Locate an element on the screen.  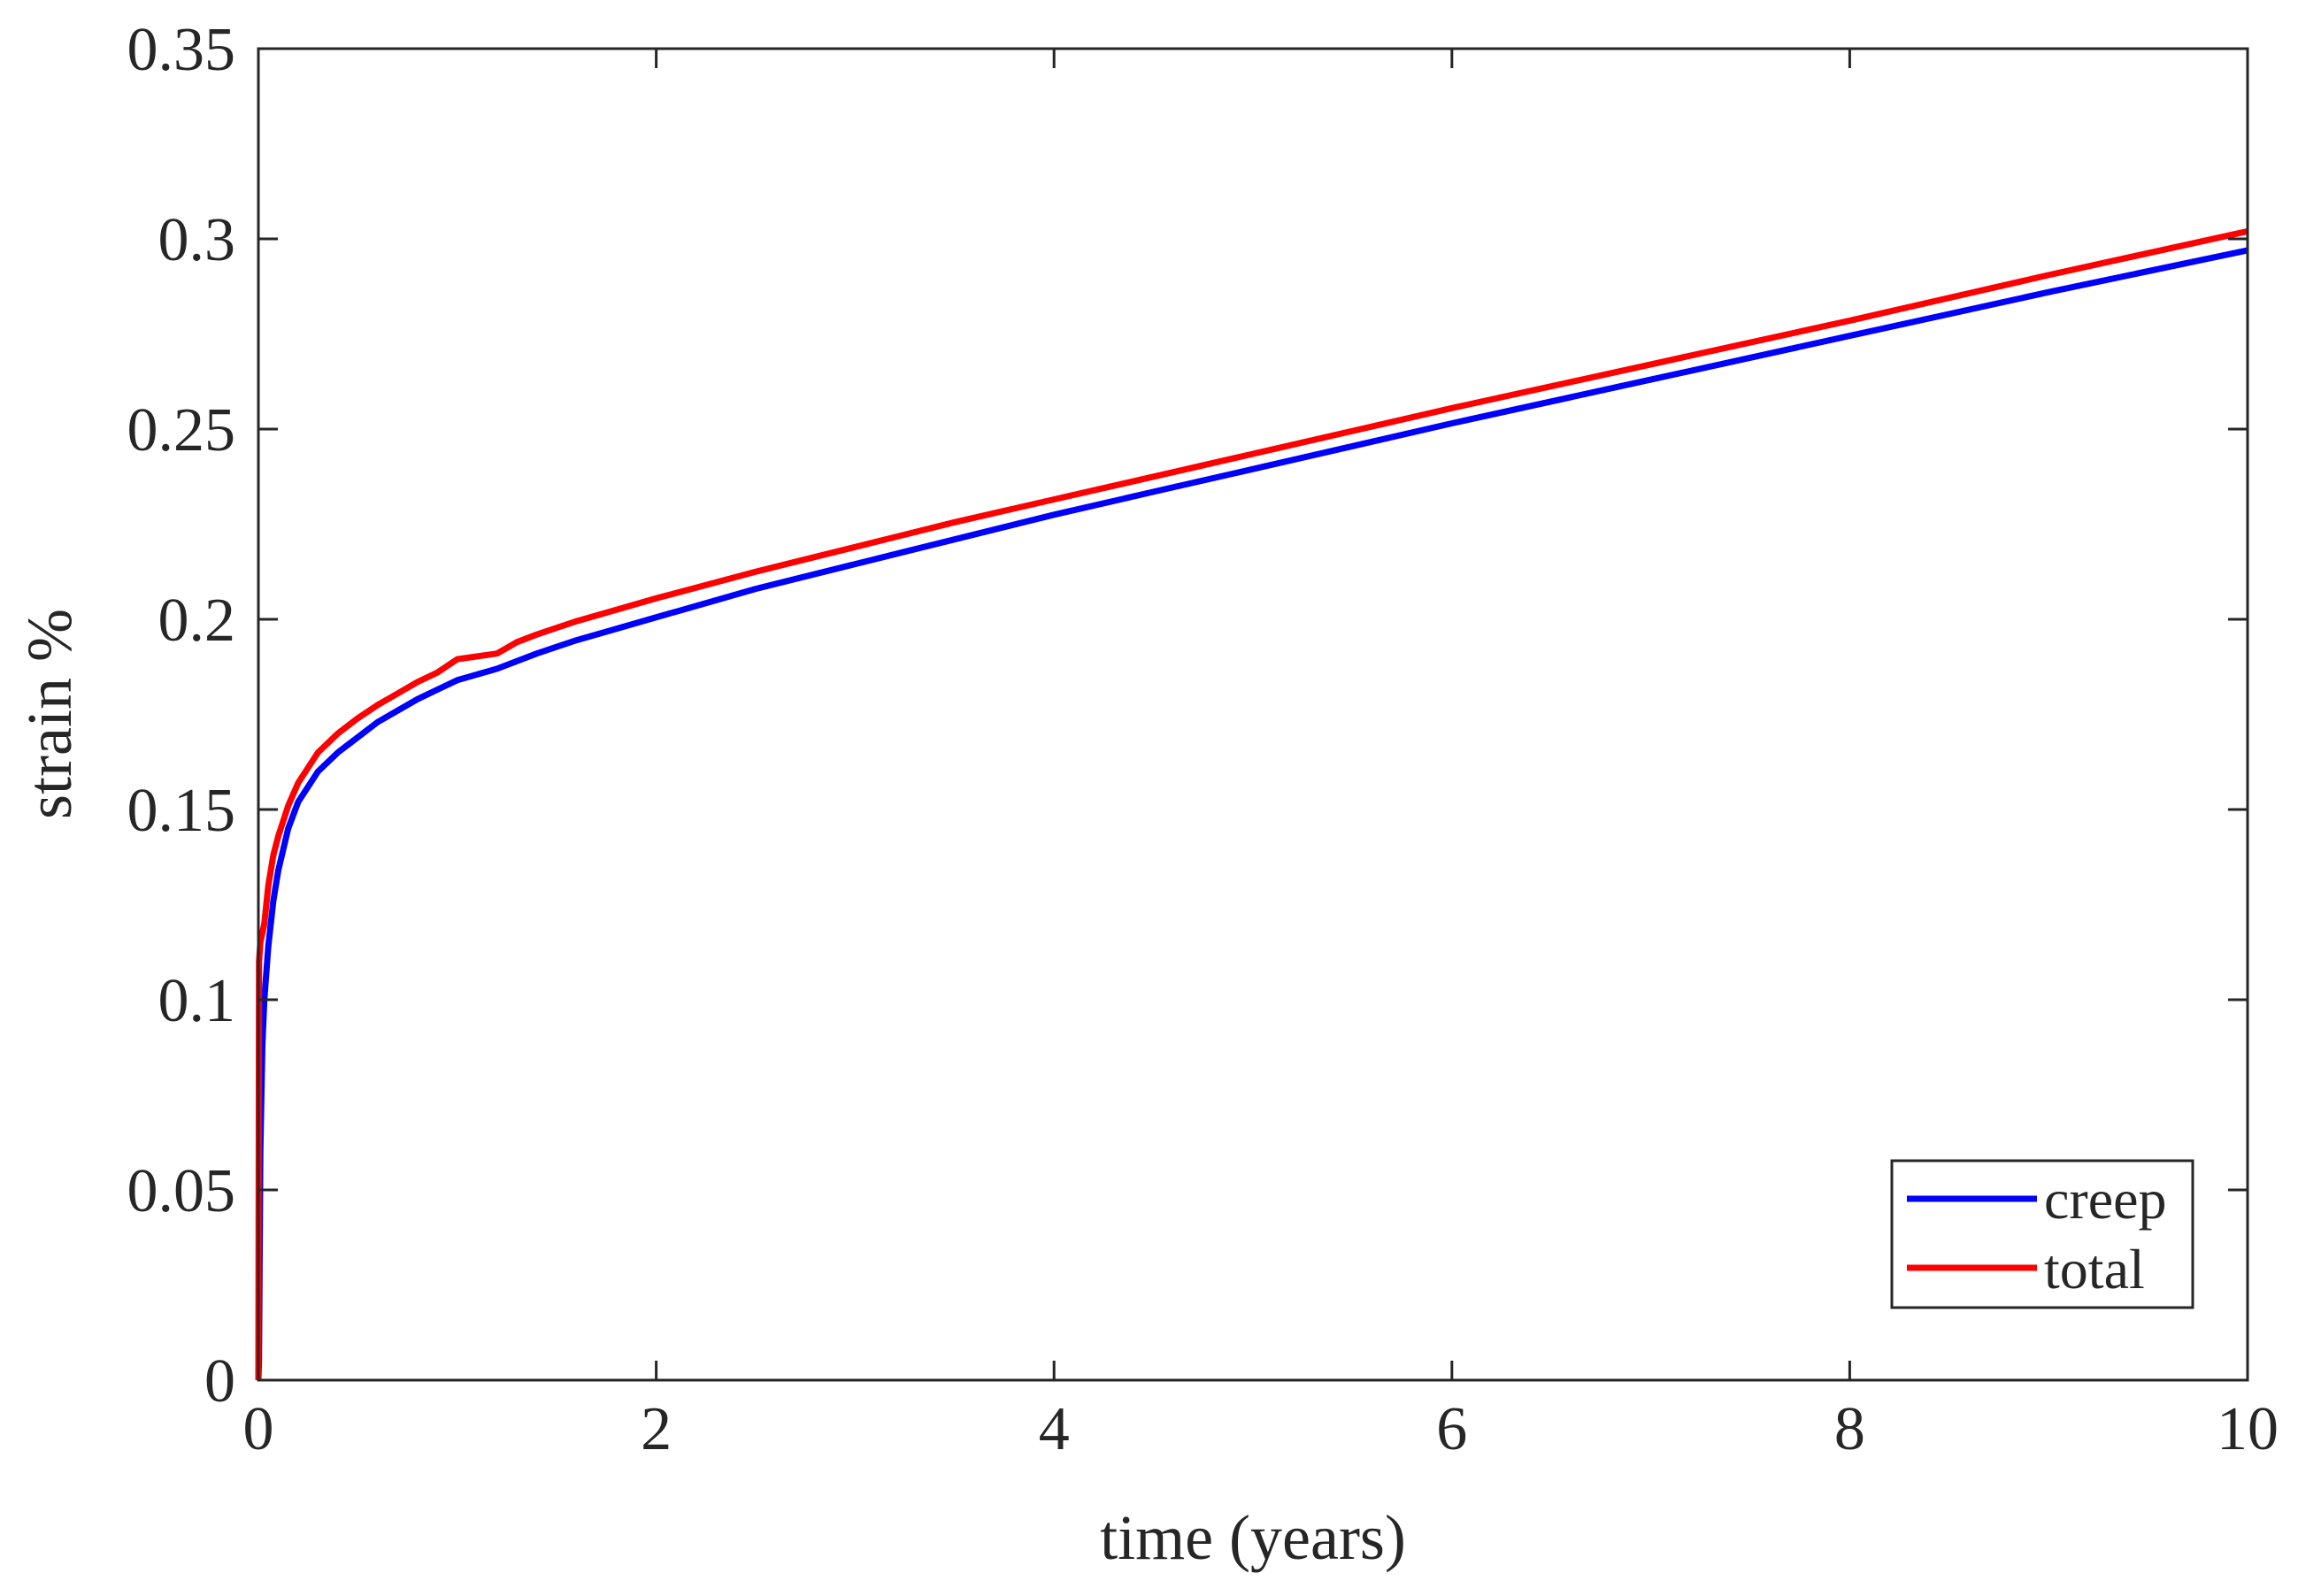
x-tick-label: 6 is located at coordinates (1451, 1429).